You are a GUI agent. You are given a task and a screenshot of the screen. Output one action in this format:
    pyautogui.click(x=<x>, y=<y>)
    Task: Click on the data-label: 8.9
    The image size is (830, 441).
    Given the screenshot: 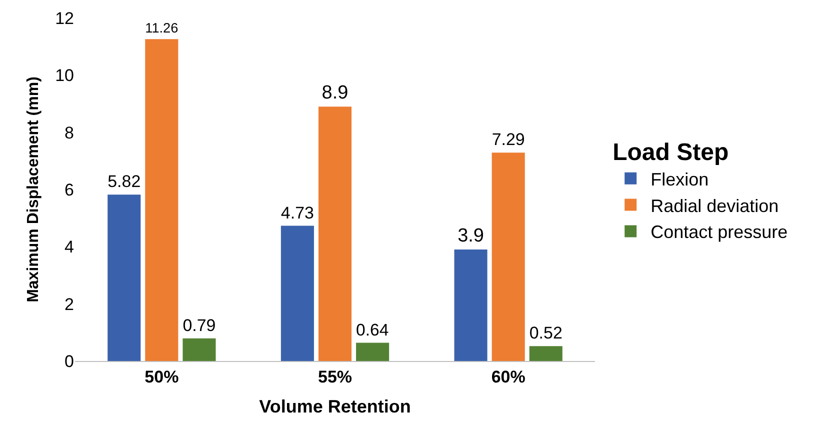 What is the action you would take?
    pyautogui.click(x=335, y=93)
    